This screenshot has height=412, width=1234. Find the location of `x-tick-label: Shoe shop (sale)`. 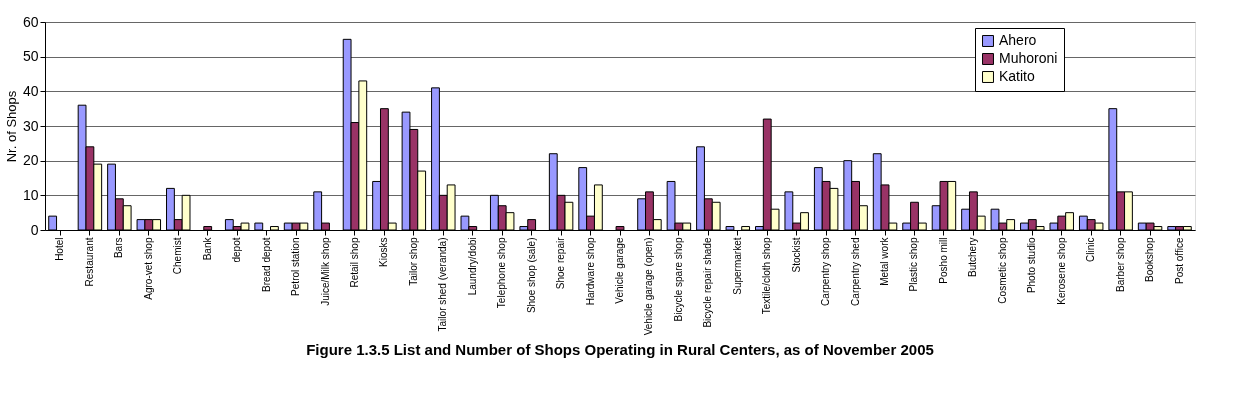

x-tick-label: Shoe shop (sale) is located at coordinates (531, 275).